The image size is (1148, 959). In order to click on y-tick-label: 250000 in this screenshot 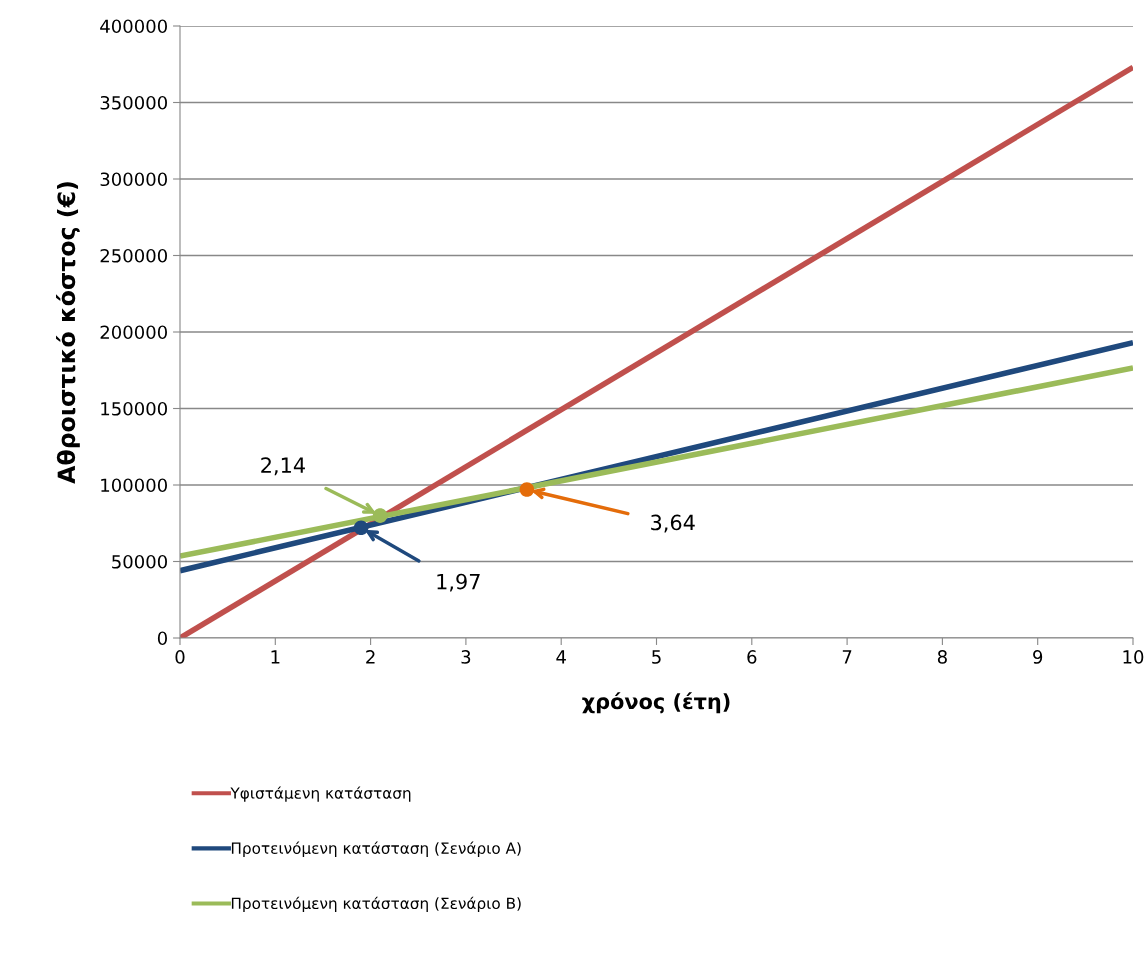, I will do `click(133, 255)`.